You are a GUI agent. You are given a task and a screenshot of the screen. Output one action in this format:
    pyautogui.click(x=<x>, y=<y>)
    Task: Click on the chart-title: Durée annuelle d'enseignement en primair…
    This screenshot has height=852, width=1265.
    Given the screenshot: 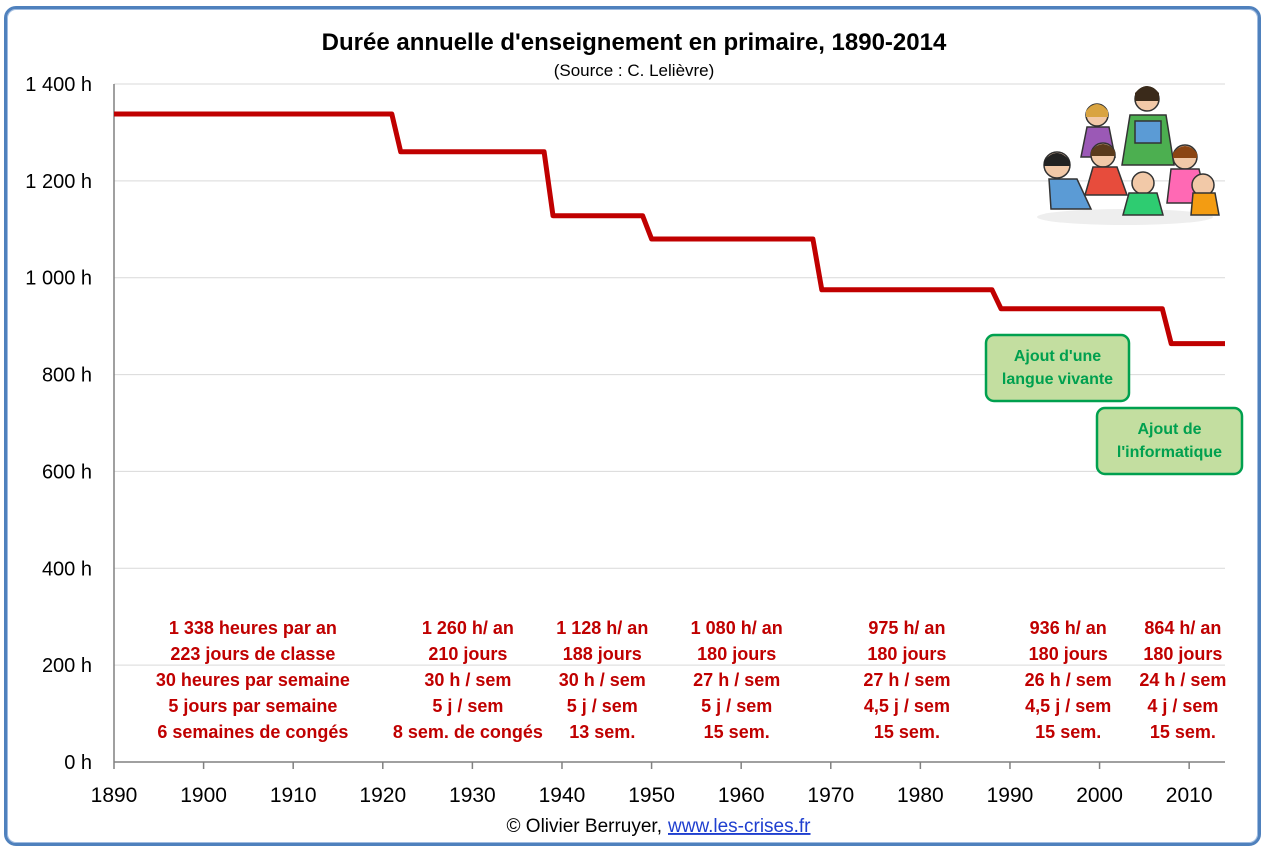 What is the action you would take?
    pyautogui.click(x=634, y=42)
    